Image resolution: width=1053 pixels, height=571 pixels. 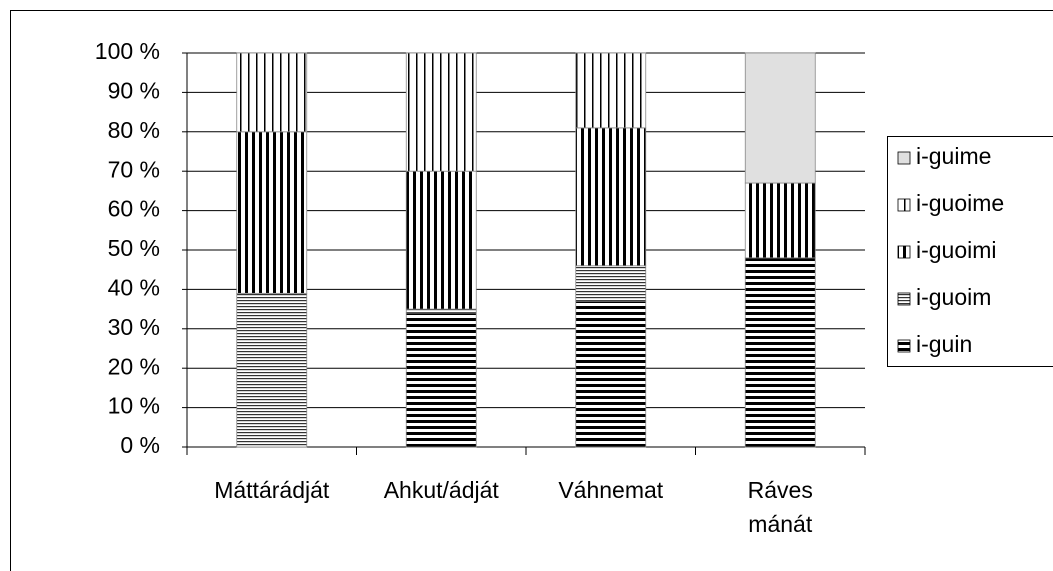 I want to click on legend-box, so click(x=970, y=251).